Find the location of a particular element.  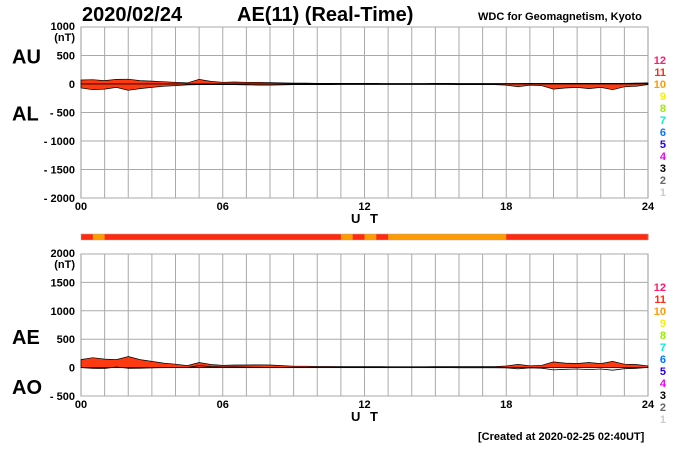

station-count-bar is located at coordinates (364, 237).